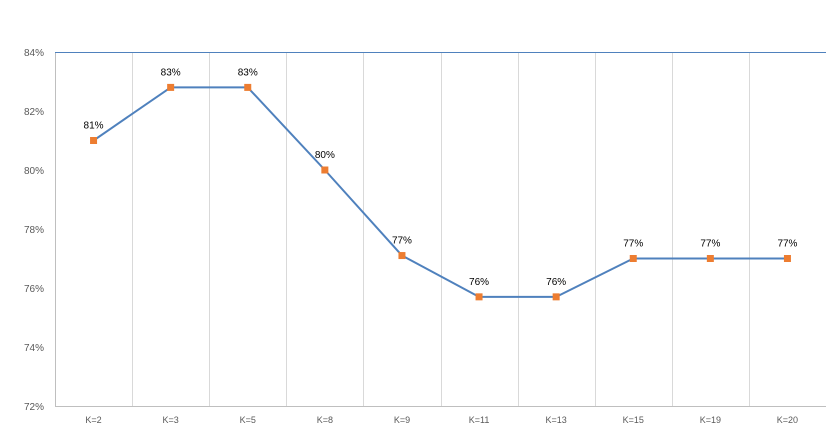 This screenshot has height=435, width=826. What do you see at coordinates (34, 289) in the screenshot?
I see `y-tick-label: 76%` at bounding box center [34, 289].